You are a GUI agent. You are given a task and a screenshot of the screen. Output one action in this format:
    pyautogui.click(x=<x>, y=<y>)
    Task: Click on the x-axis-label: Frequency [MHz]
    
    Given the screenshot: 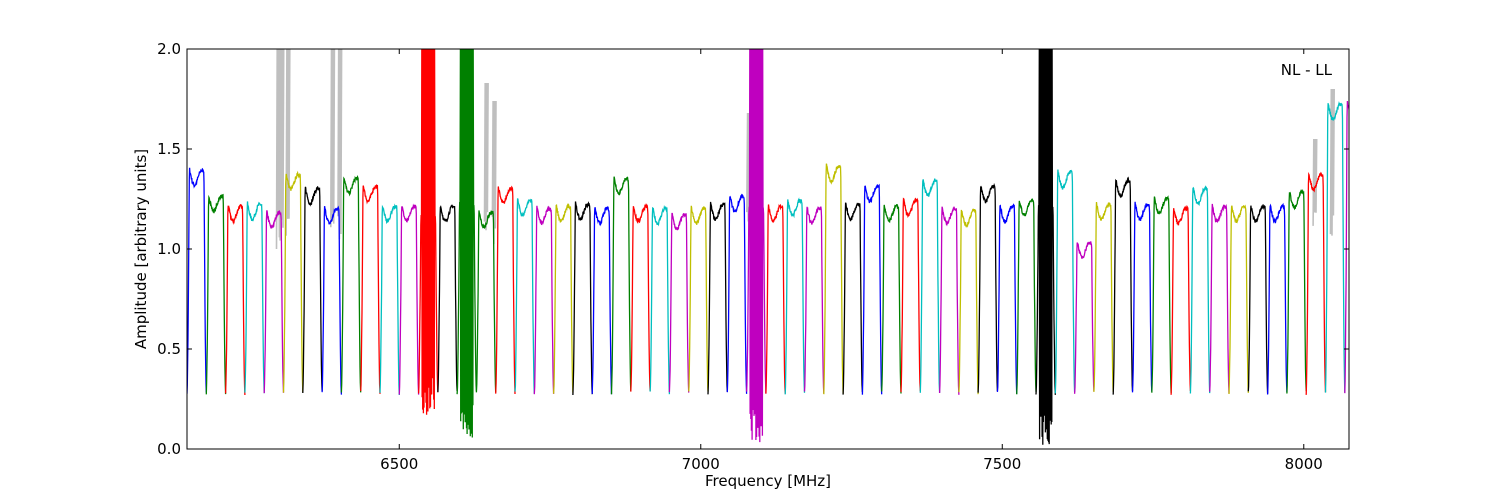 What is the action you would take?
    pyautogui.click(x=768, y=481)
    